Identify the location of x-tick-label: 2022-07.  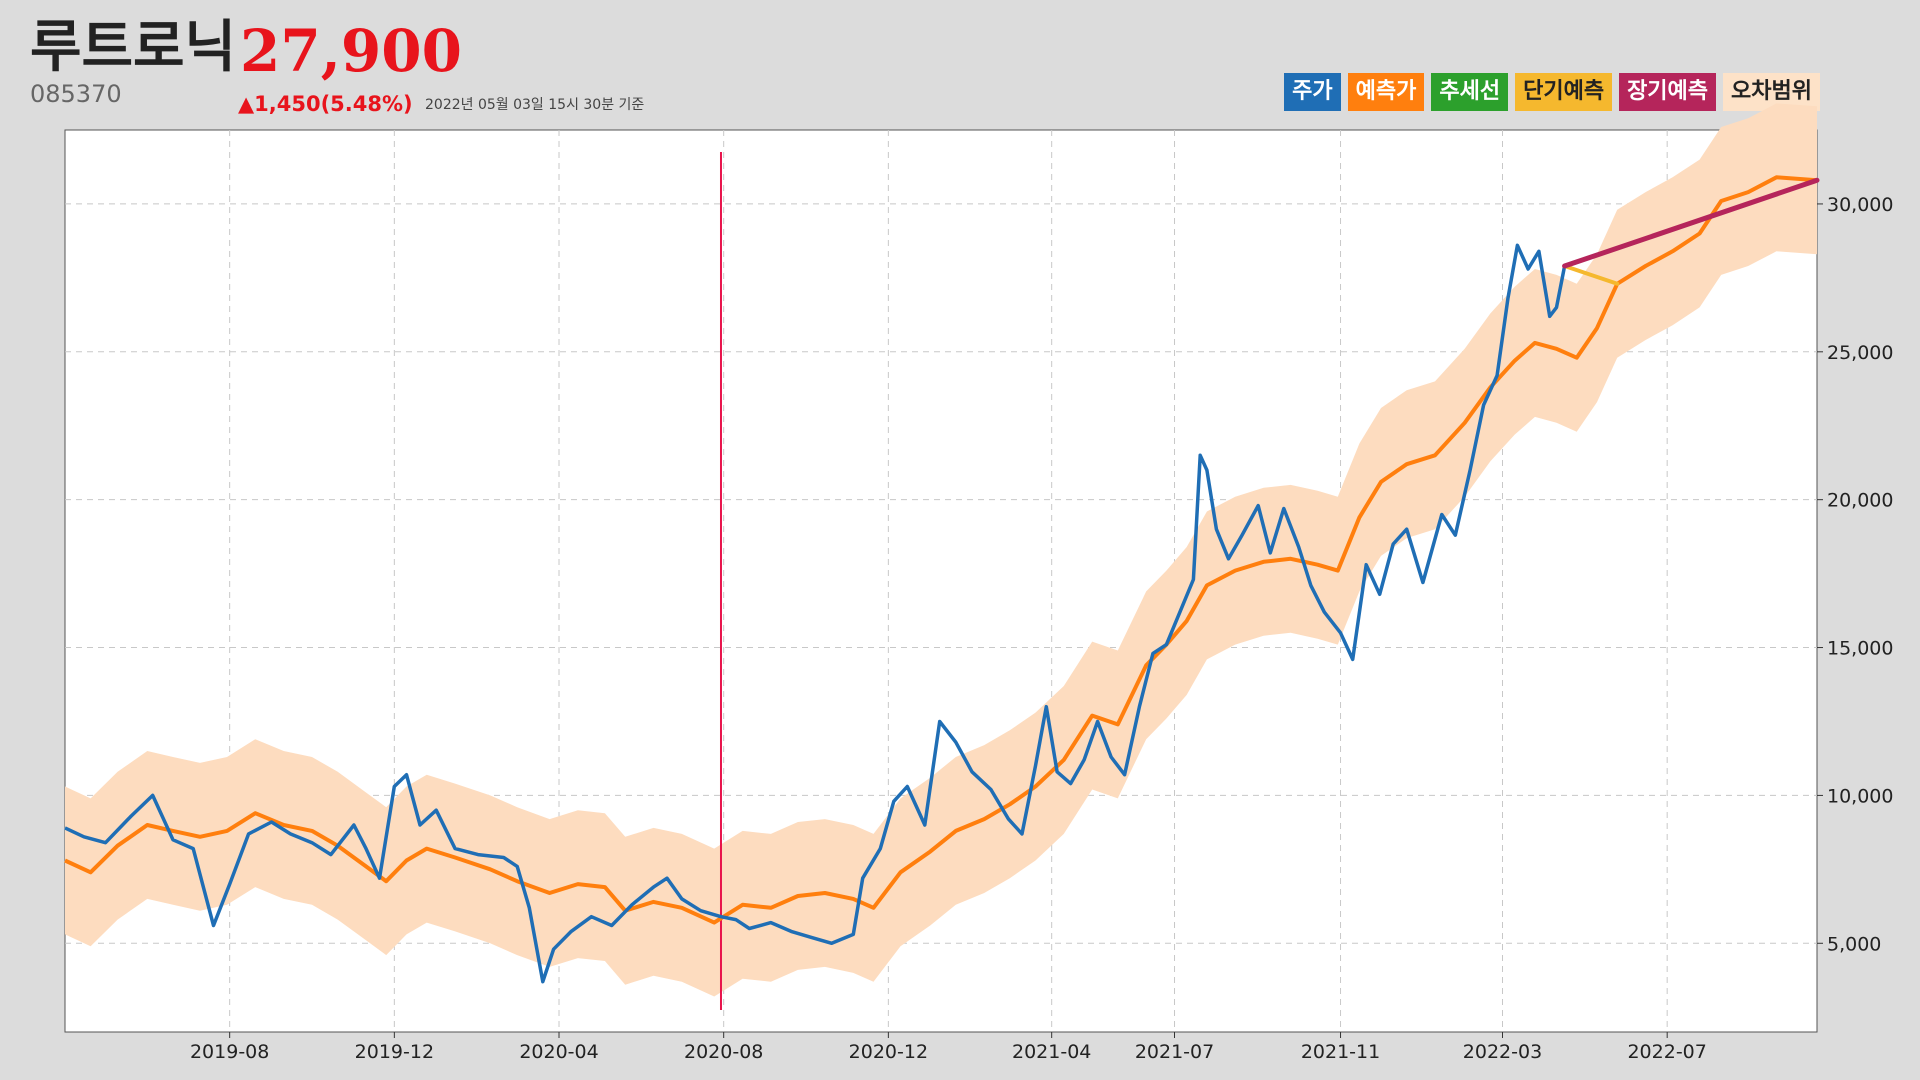
(1666, 1052).